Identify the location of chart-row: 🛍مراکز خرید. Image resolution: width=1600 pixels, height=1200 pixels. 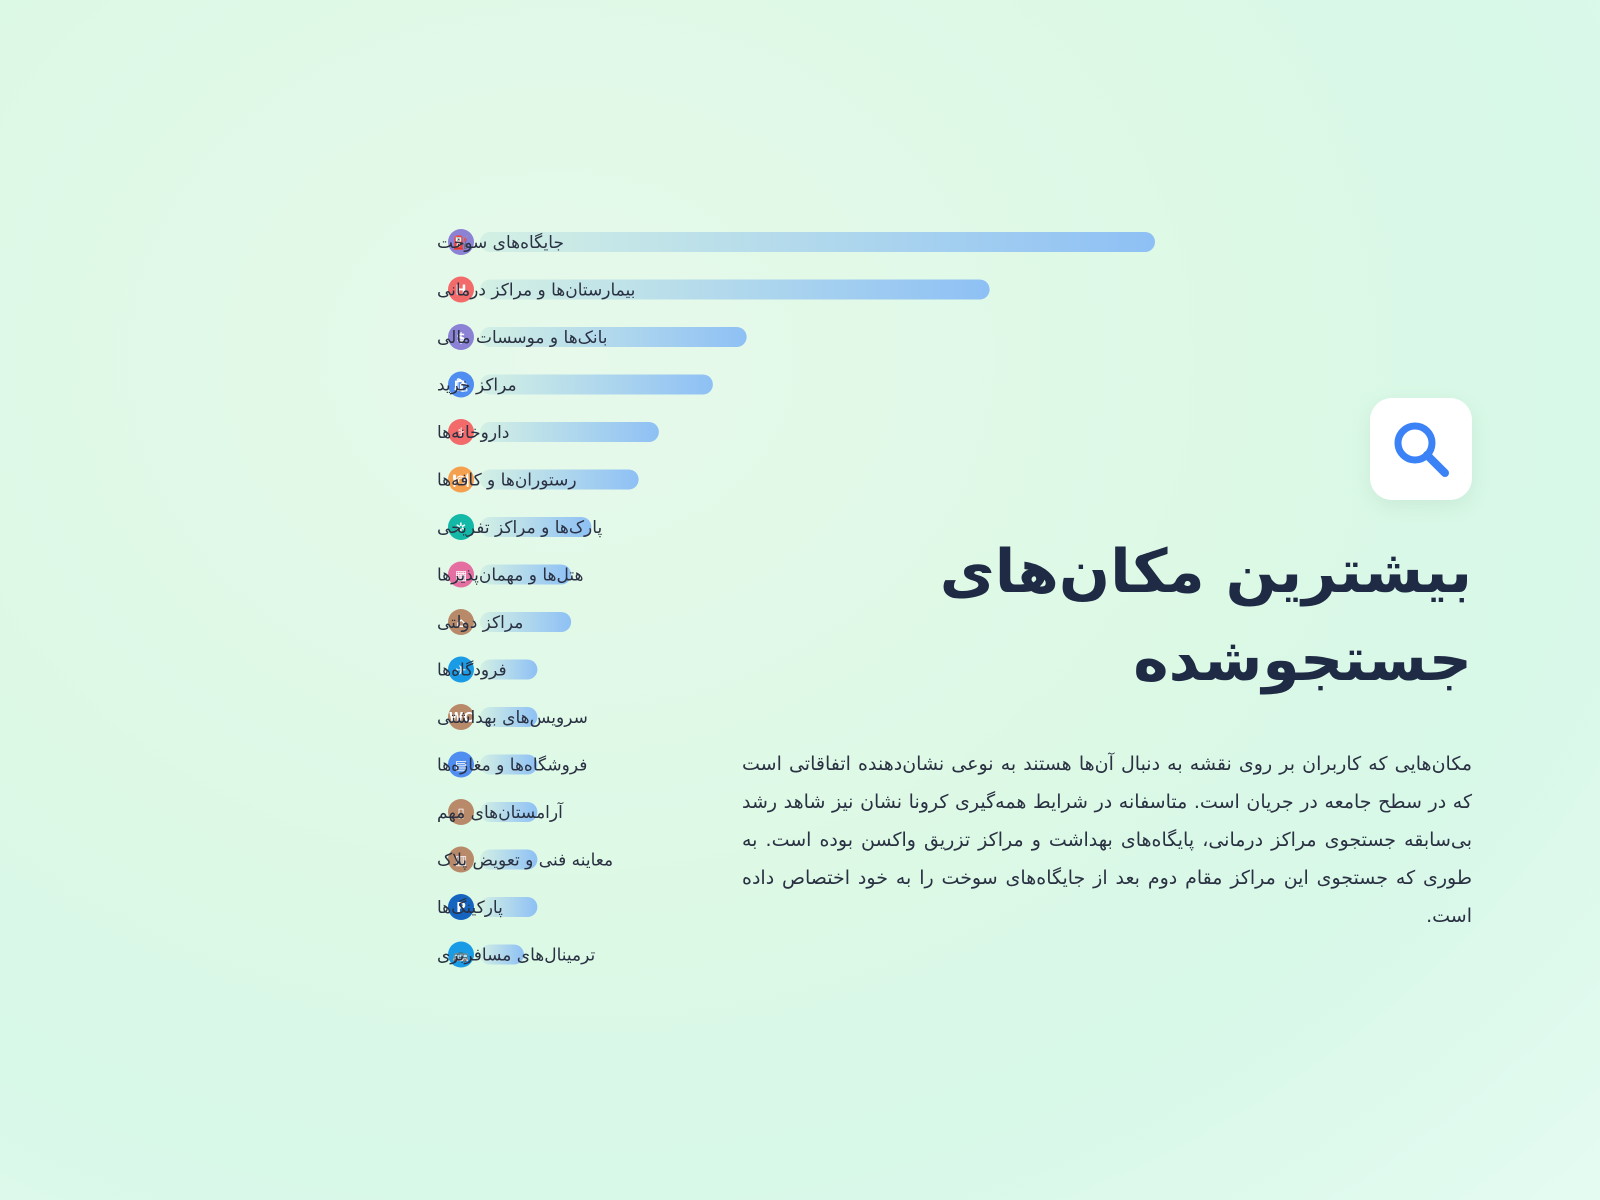
(575, 384).